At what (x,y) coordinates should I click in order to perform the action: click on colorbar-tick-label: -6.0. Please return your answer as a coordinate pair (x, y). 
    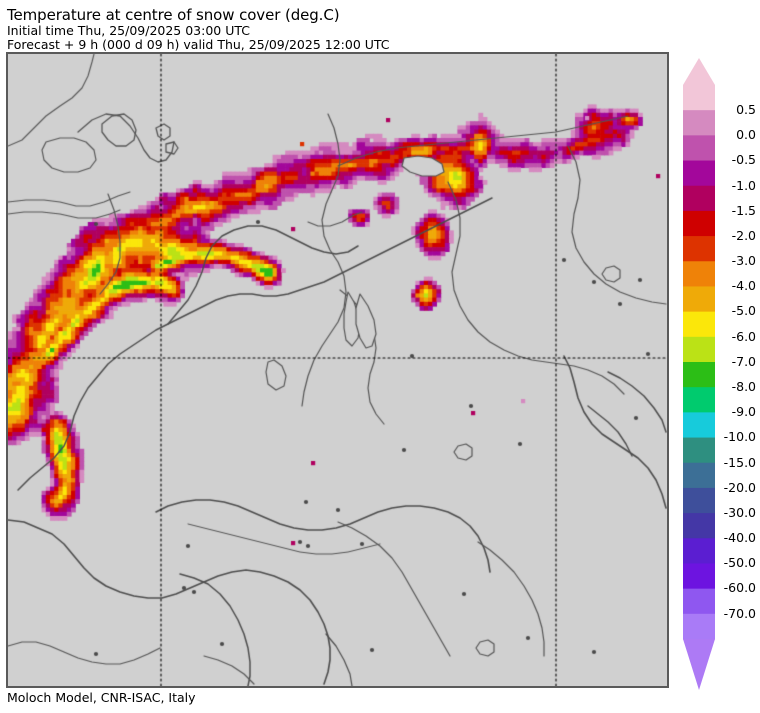
    Looking at the image, I should click on (743, 336).